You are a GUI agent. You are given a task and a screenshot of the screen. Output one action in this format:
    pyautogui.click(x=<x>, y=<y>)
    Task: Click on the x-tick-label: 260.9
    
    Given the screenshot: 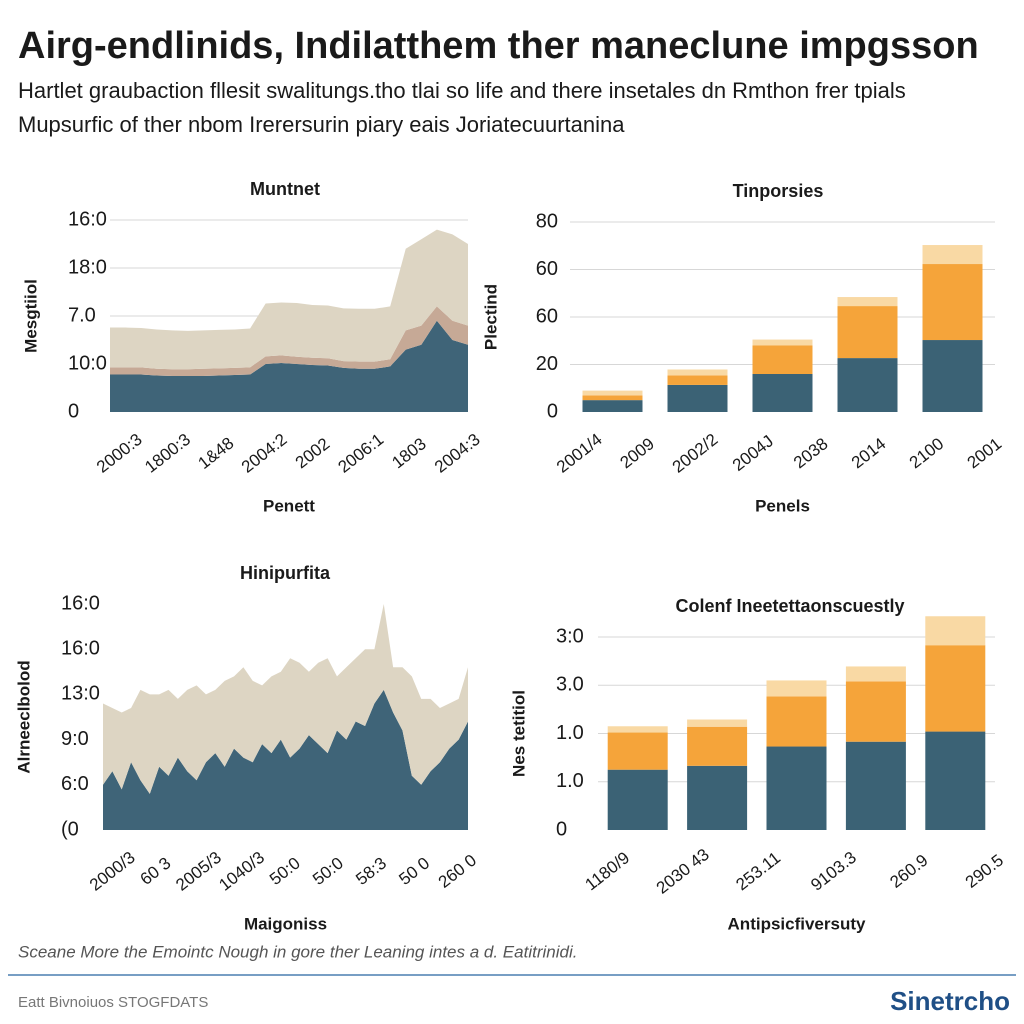 What is the action you would take?
    pyautogui.click(x=908, y=871)
    